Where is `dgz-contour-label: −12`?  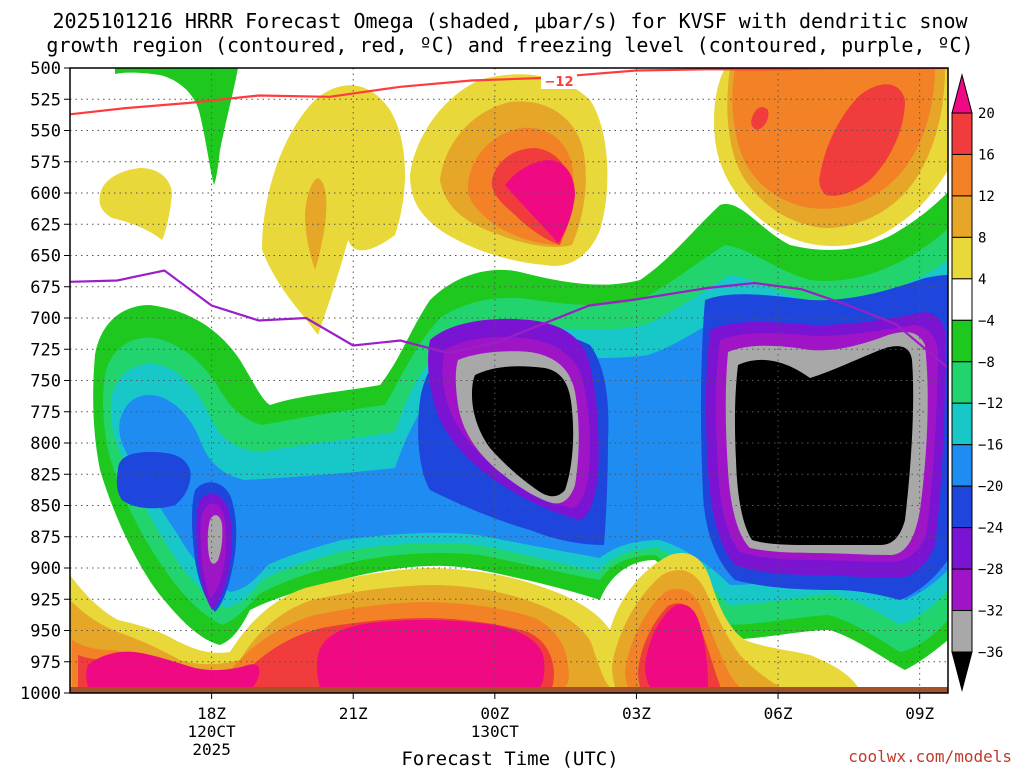
dgz-contour-label: −12 is located at coordinates (559, 82).